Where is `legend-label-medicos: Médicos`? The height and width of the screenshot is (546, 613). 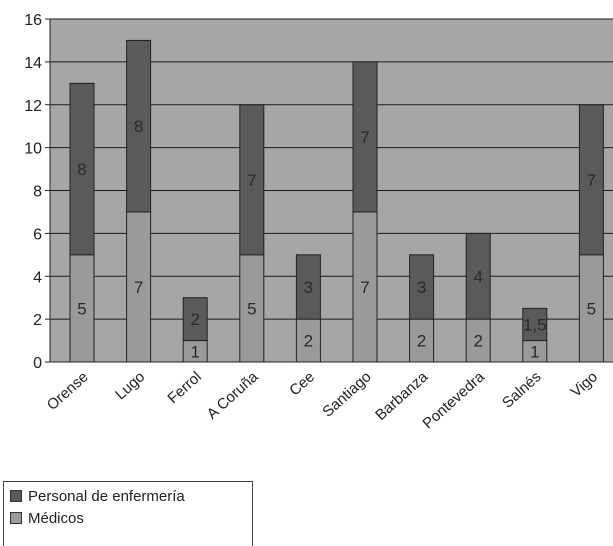
legend-label-medicos: Médicos is located at coordinates (56, 518).